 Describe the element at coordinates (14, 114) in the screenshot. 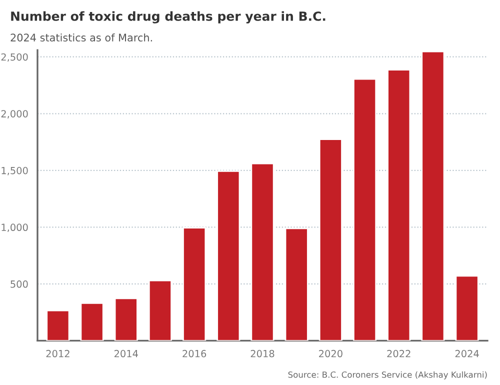

I see `y-tick-label: 2,000` at that location.